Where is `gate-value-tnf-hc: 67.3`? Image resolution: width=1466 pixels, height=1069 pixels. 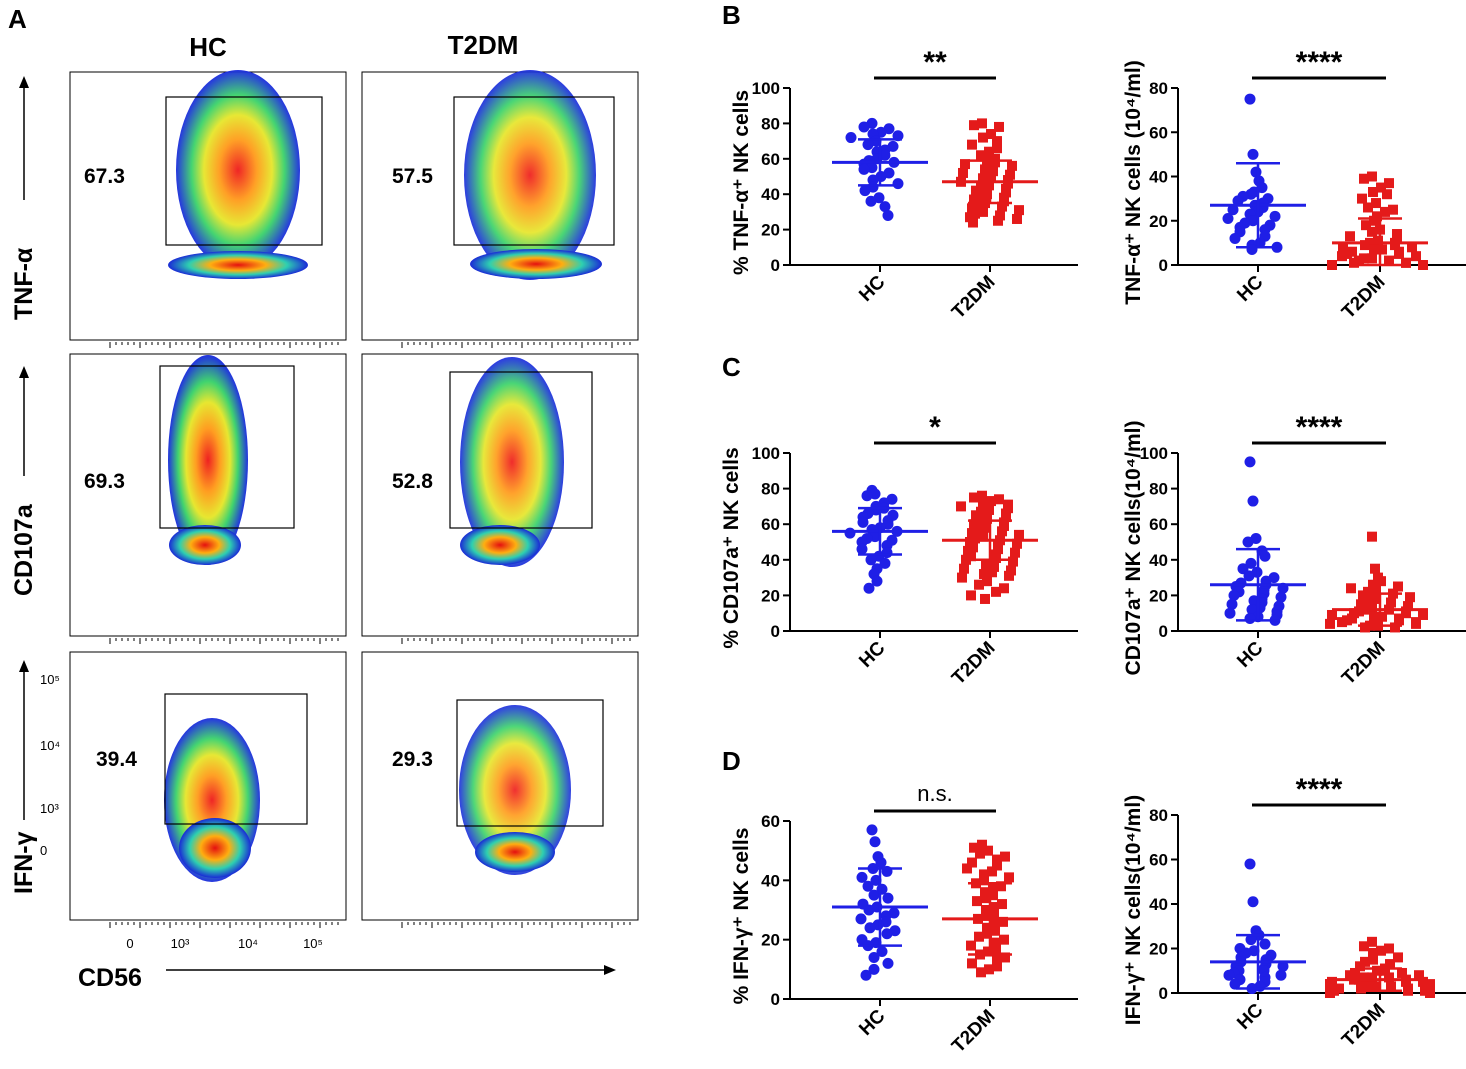 gate-value-tnf-hc: 67.3 is located at coordinates (104, 176).